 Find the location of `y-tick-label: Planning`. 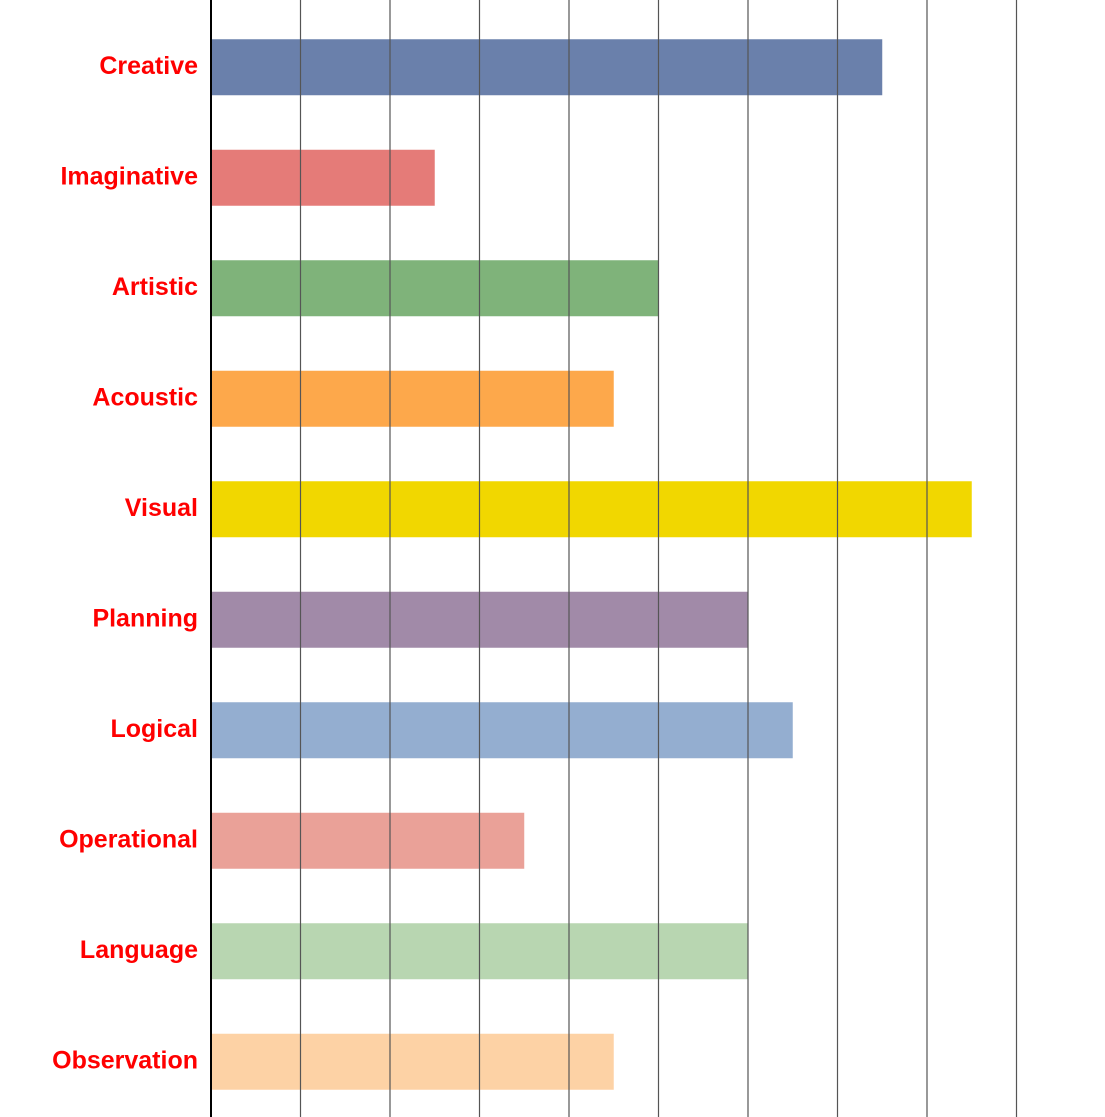

y-tick-label: Planning is located at coordinates (145, 618).